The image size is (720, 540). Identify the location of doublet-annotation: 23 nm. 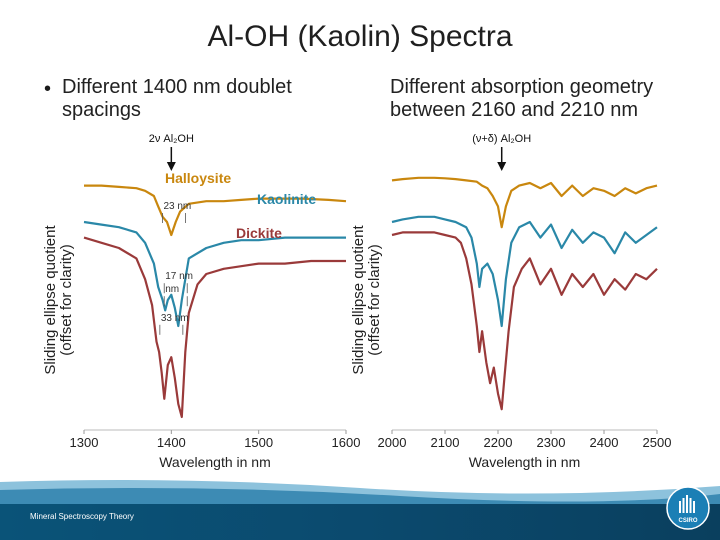
(177, 206).